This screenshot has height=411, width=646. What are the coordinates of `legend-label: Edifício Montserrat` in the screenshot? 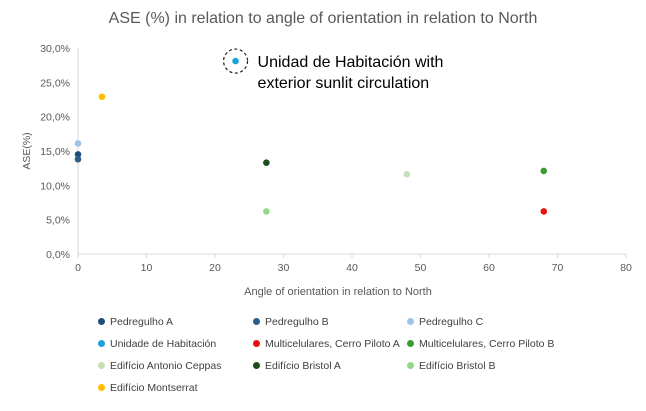 It's located at (154, 388).